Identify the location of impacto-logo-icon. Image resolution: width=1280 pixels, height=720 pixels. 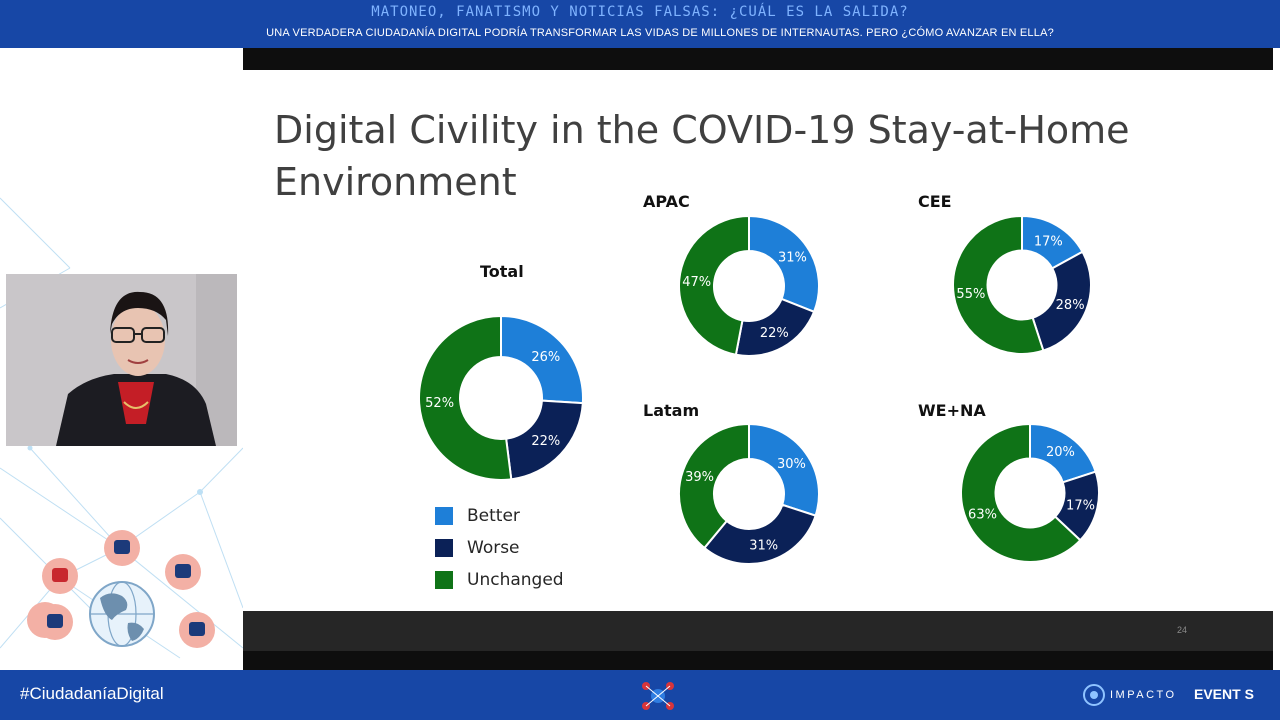
(1094, 695).